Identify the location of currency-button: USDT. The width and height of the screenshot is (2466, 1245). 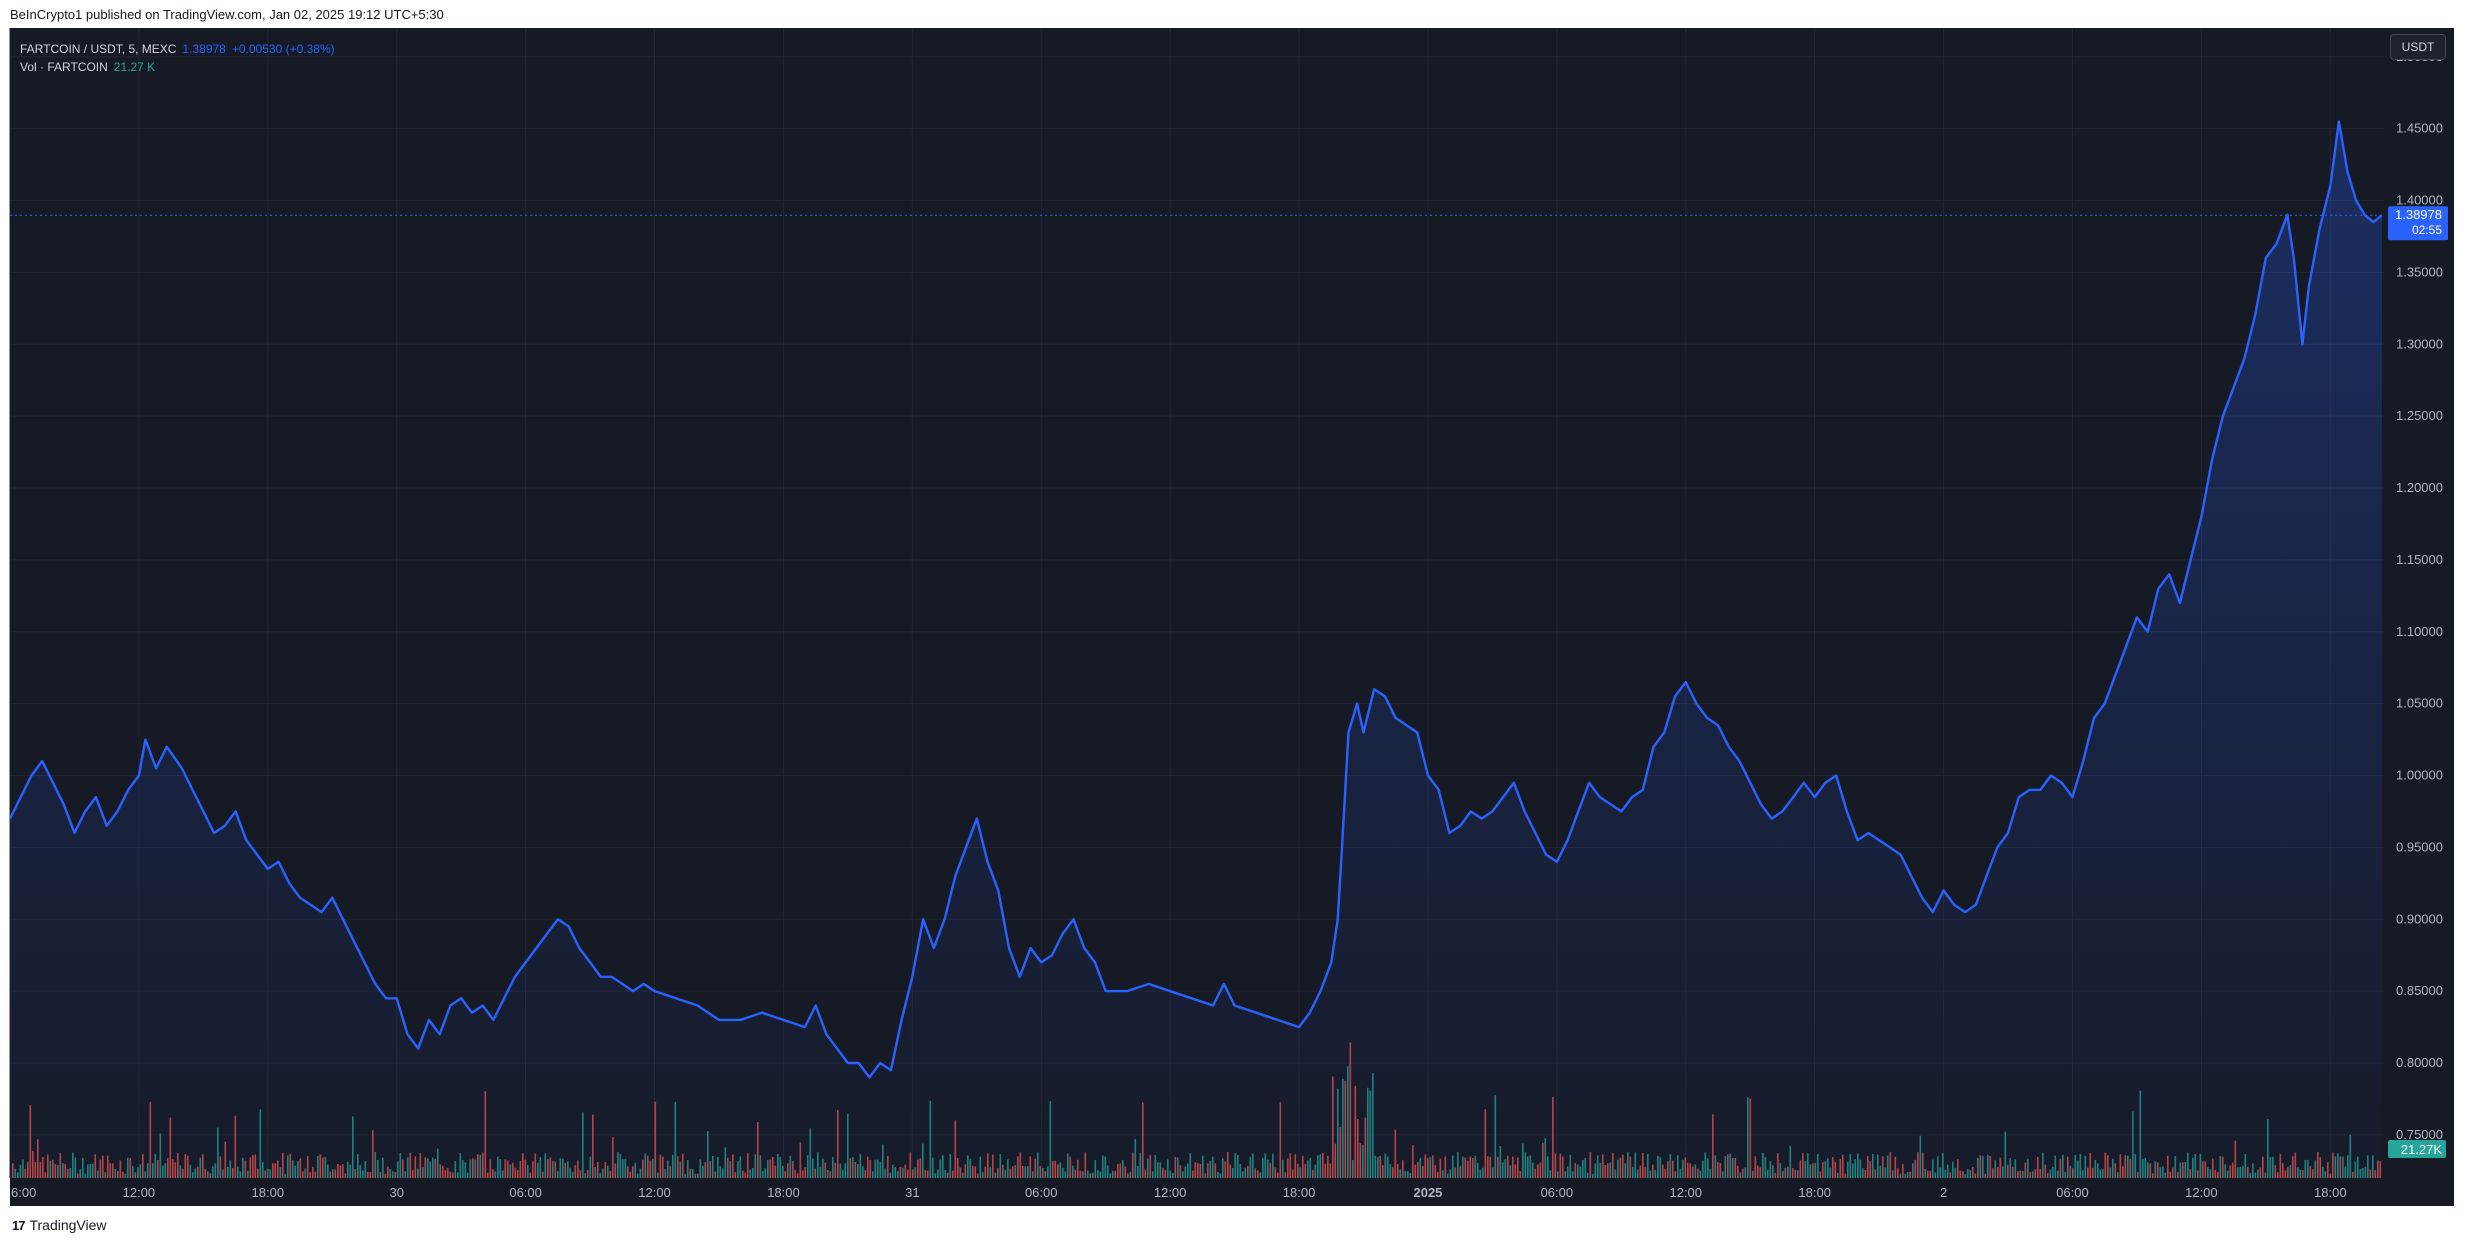
(2418, 47).